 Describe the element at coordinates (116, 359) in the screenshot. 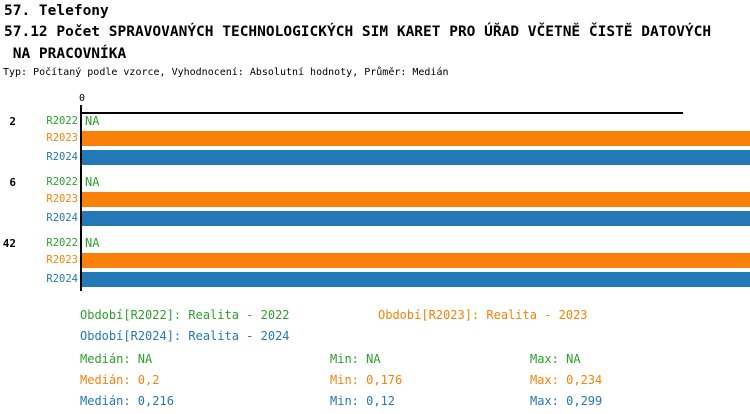

I see `stat-median-r2022: Medián: NA` at that location.